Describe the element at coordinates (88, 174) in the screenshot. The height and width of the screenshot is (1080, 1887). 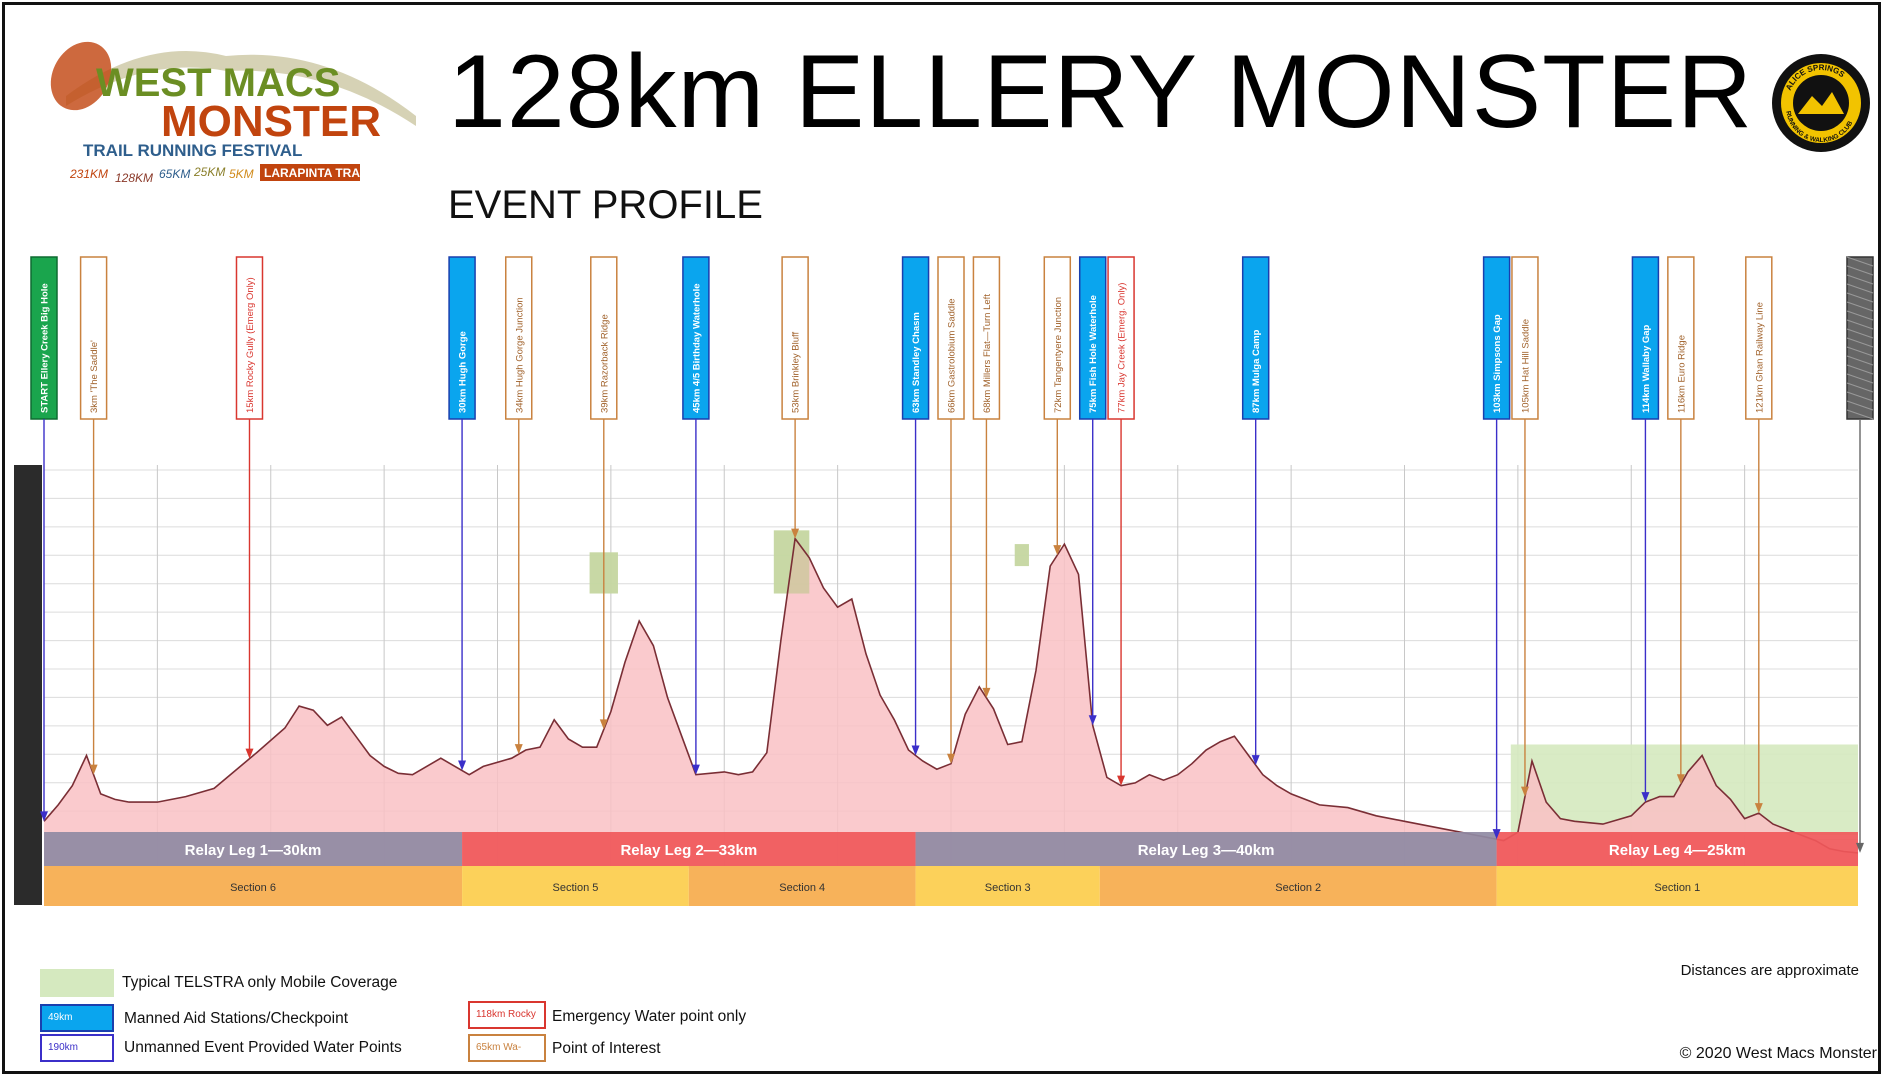
I see `logo-dist-231: 231KM` at that location.